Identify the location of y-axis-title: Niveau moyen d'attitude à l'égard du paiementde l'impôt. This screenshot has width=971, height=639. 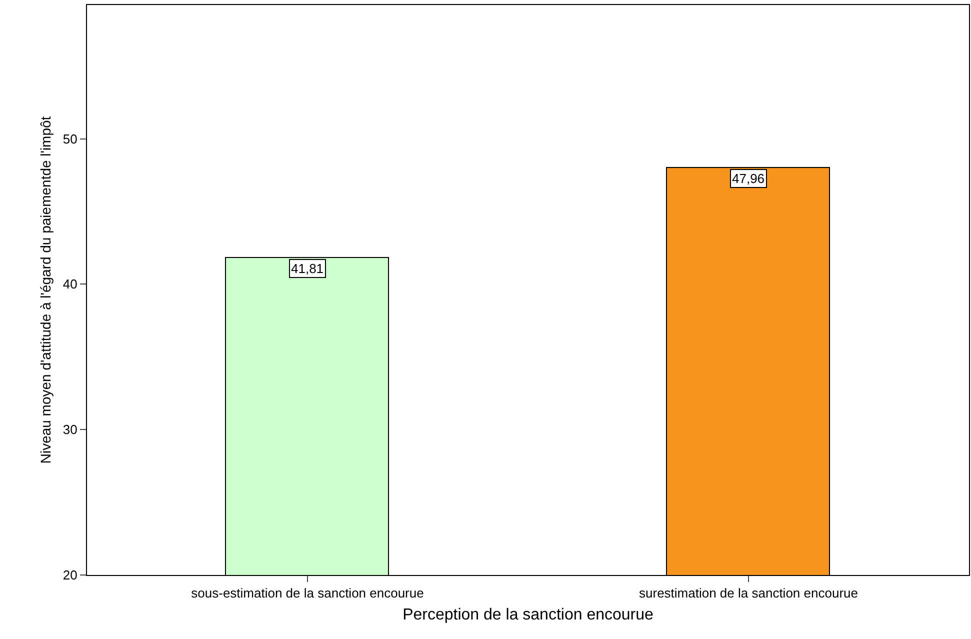
(46, 290).